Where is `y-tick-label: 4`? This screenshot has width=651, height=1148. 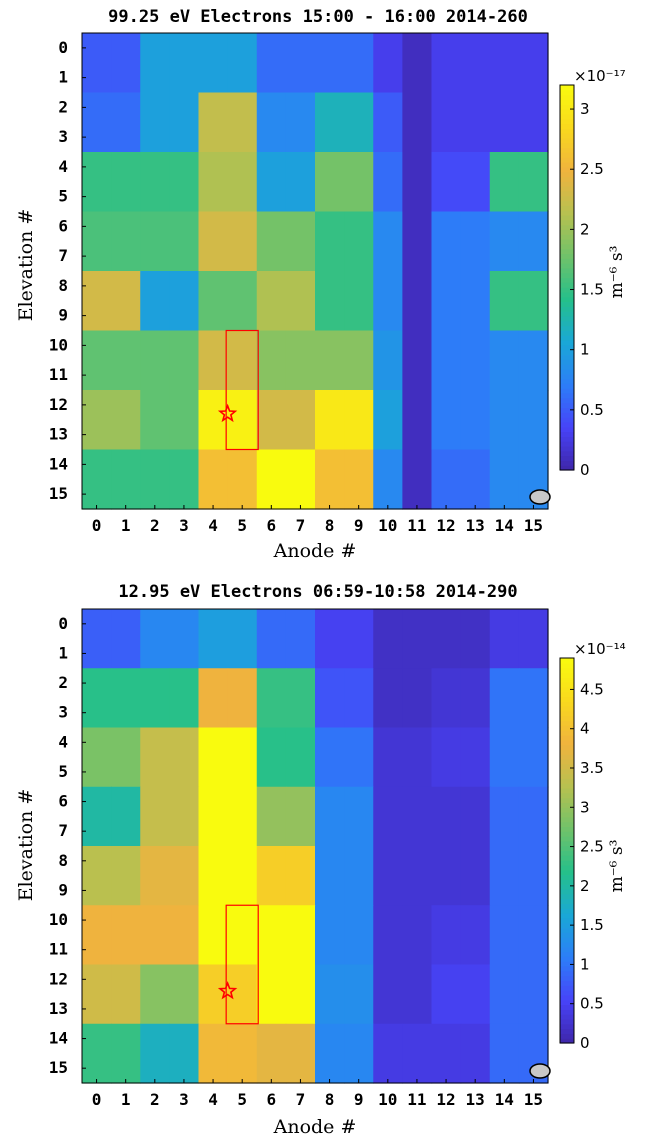 y-tick-label: 4 is located at coordinates (63, 166).